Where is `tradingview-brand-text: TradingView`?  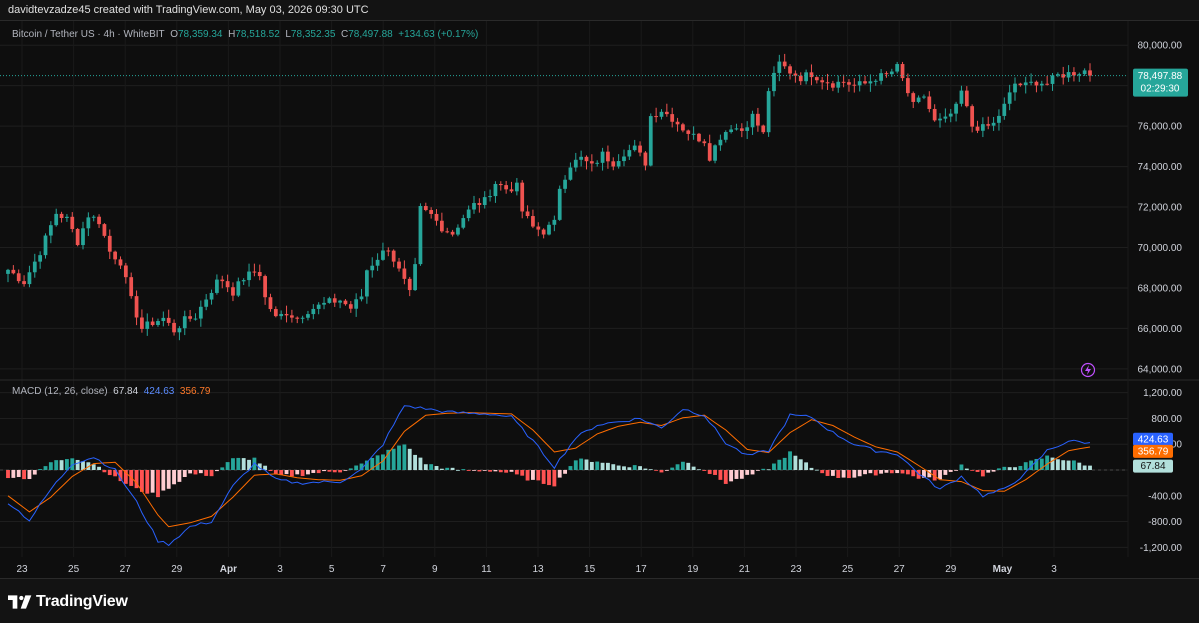
tradingview-brand-text: TradingView is located at coordinates (82, 601).